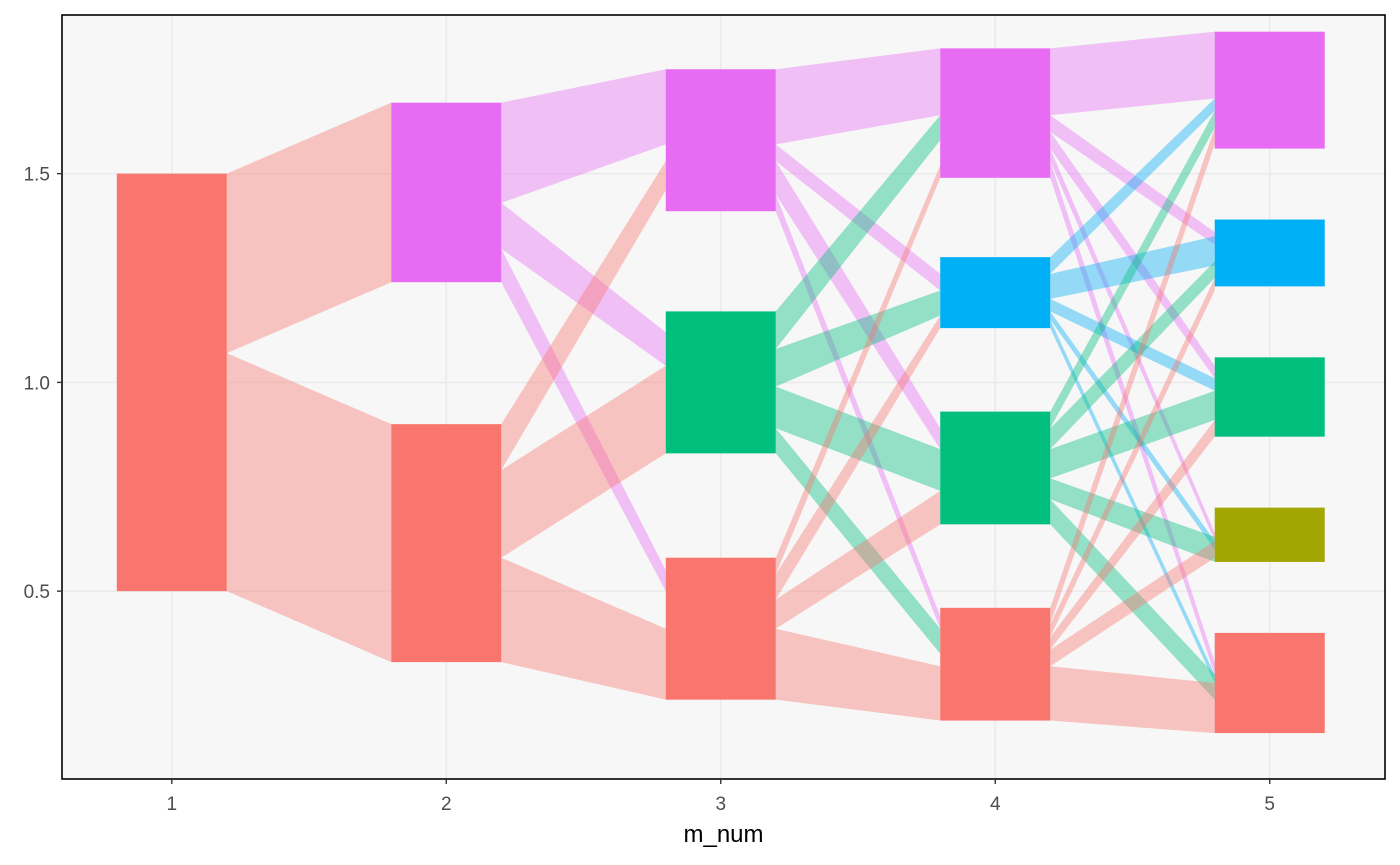 This screenshot has width=1400, height=865. I want to click on y-tick-label: 0.5, so click(37, 592).